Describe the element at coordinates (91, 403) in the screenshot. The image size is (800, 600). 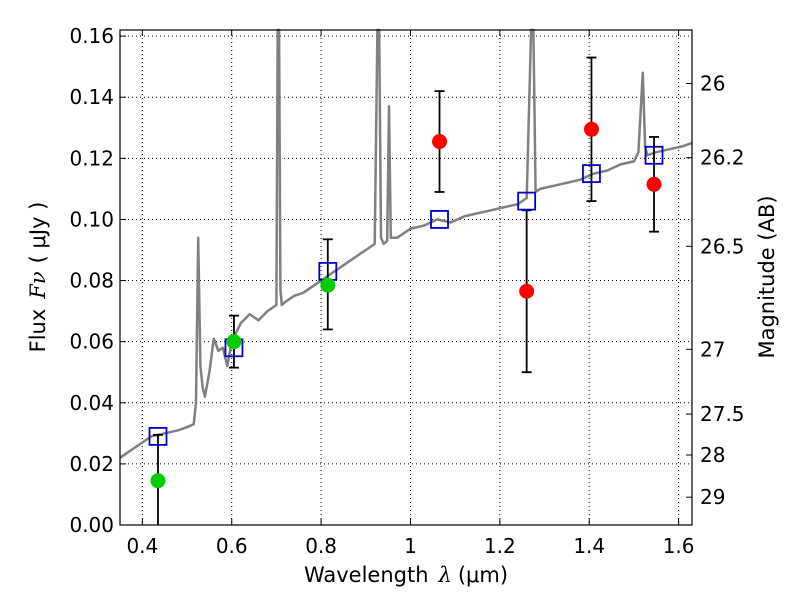
I see `y-tick-label: 0.04` at that location.